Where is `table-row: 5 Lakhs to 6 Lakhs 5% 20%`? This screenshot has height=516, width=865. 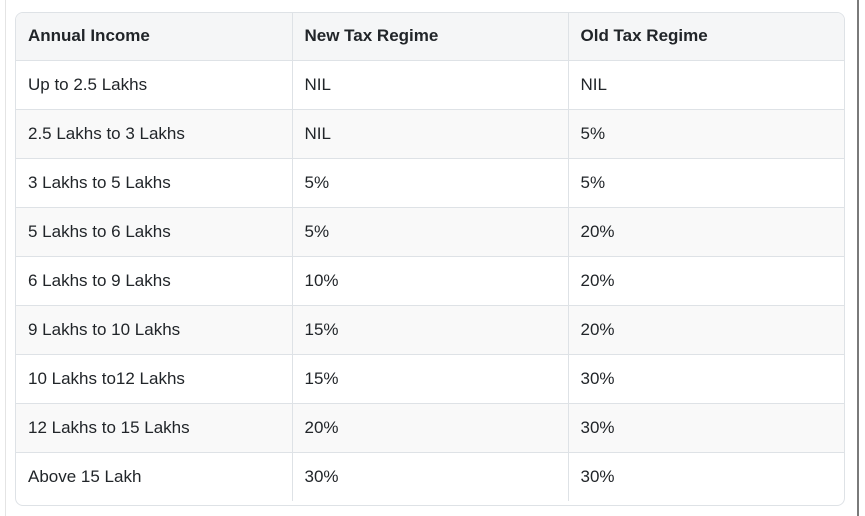
table-row: 5 Lakhs to 6 Lakhs 5% 20% is located at coordinates (430, 231).